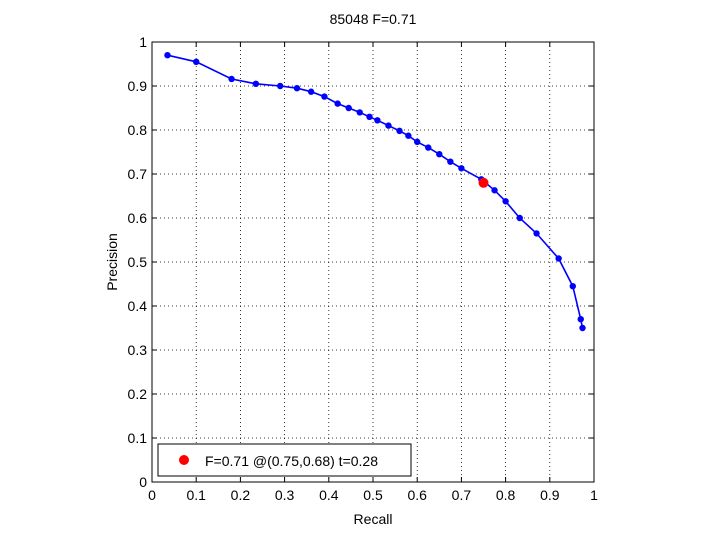 The image size is (720, 540). What do you see at coordinates (138, 174) in the screenshot?
I see `y-tick-label: 0.7` at bounding box center [138, 174].